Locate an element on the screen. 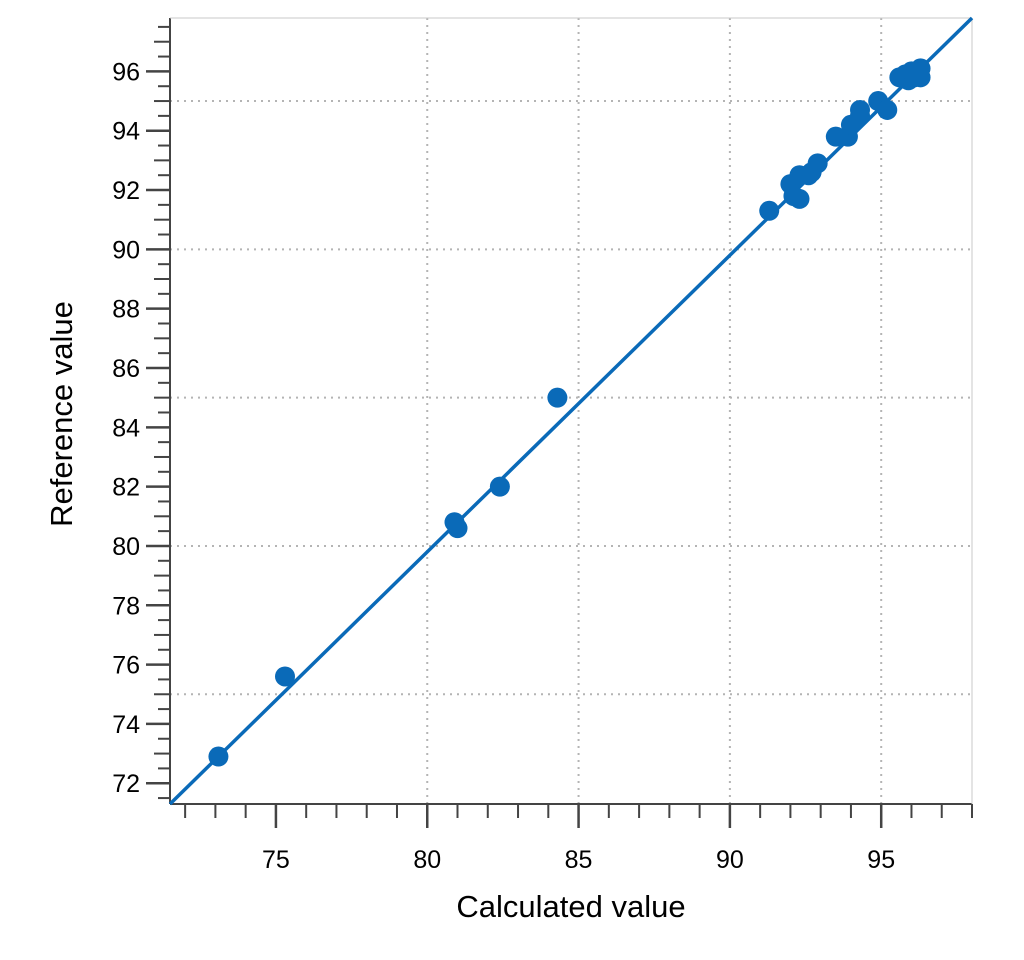 This screenshot has height=960, width=1024. y-tick-label: 90 is located at coordinates (126, 250).